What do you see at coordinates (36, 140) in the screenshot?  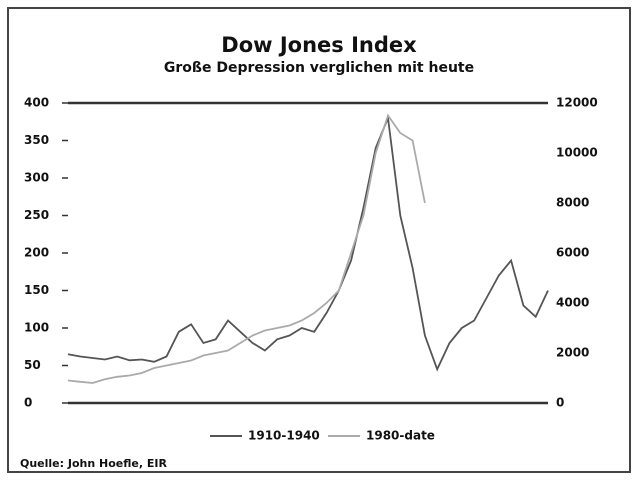 I see `y-tick-label: 350` at bounding box center [36, 140].